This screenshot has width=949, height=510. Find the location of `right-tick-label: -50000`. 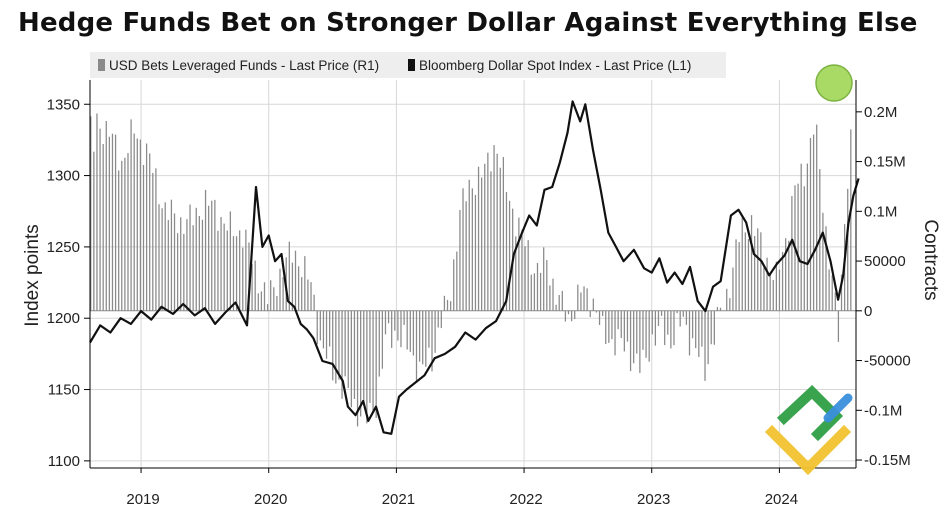

right-tick-label: -50000 is located at coordinates (887, 361).